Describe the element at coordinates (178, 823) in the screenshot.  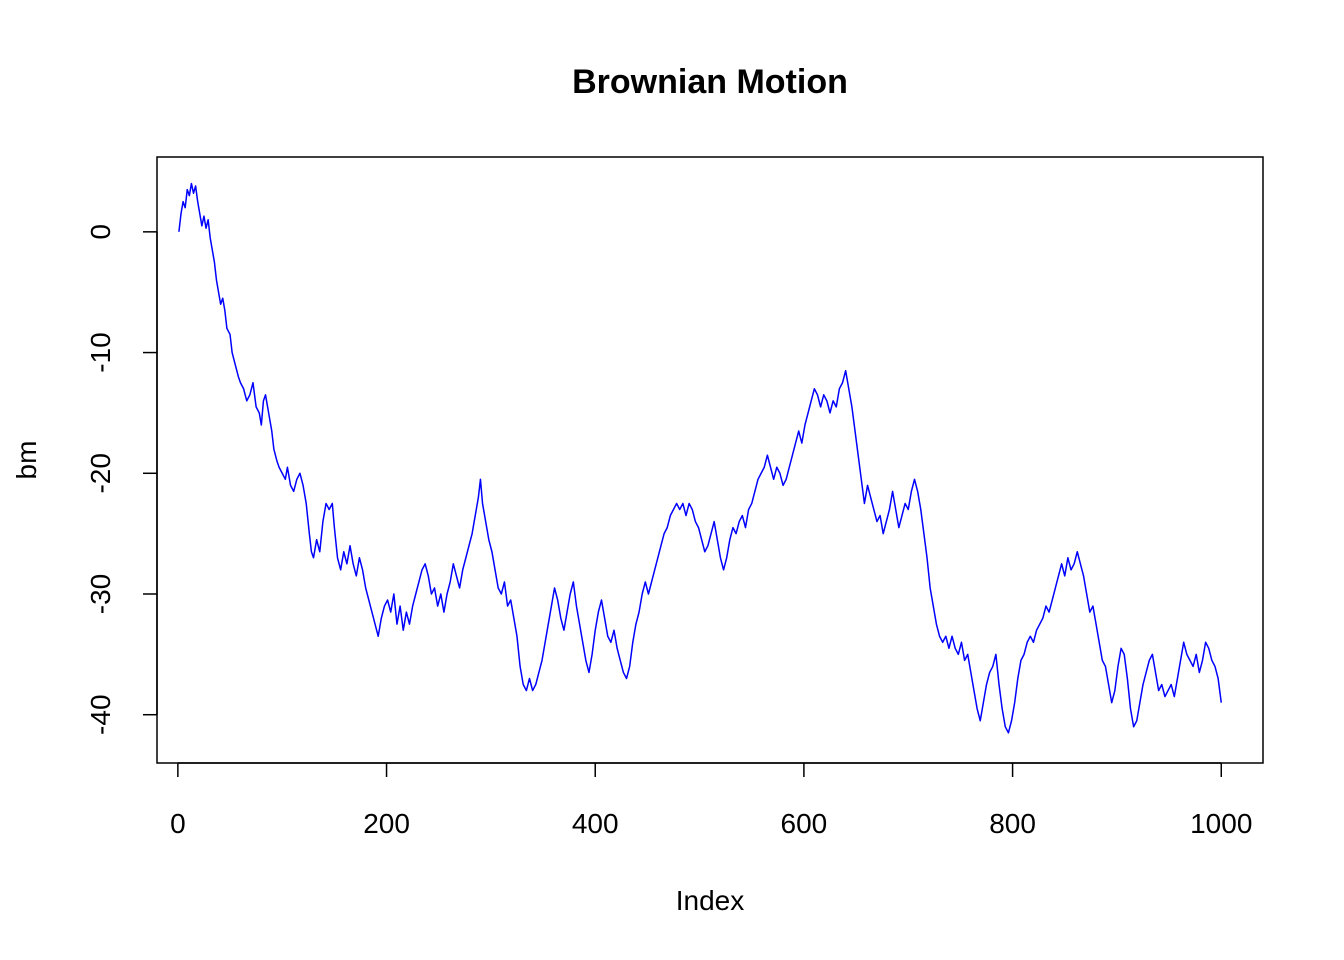
I see `x-tick-label: 0` at that location.